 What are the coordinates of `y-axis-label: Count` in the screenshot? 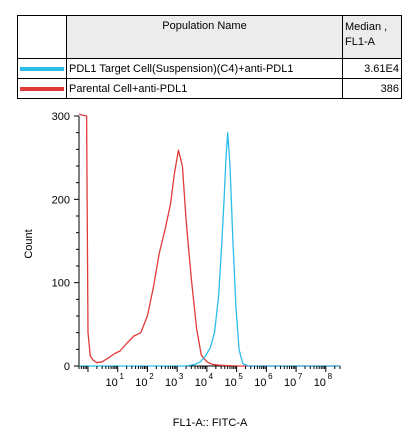 It's located at (29, 243).